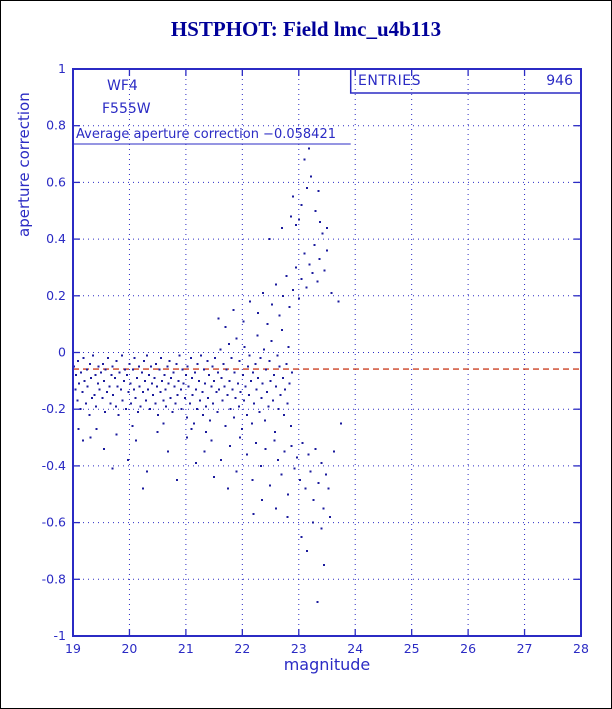 The width and height of the screenshot is (612, 709). Describe the element at coordinates (355, 648) in the screenshot. I see `x-tick-label: 24` at that location.